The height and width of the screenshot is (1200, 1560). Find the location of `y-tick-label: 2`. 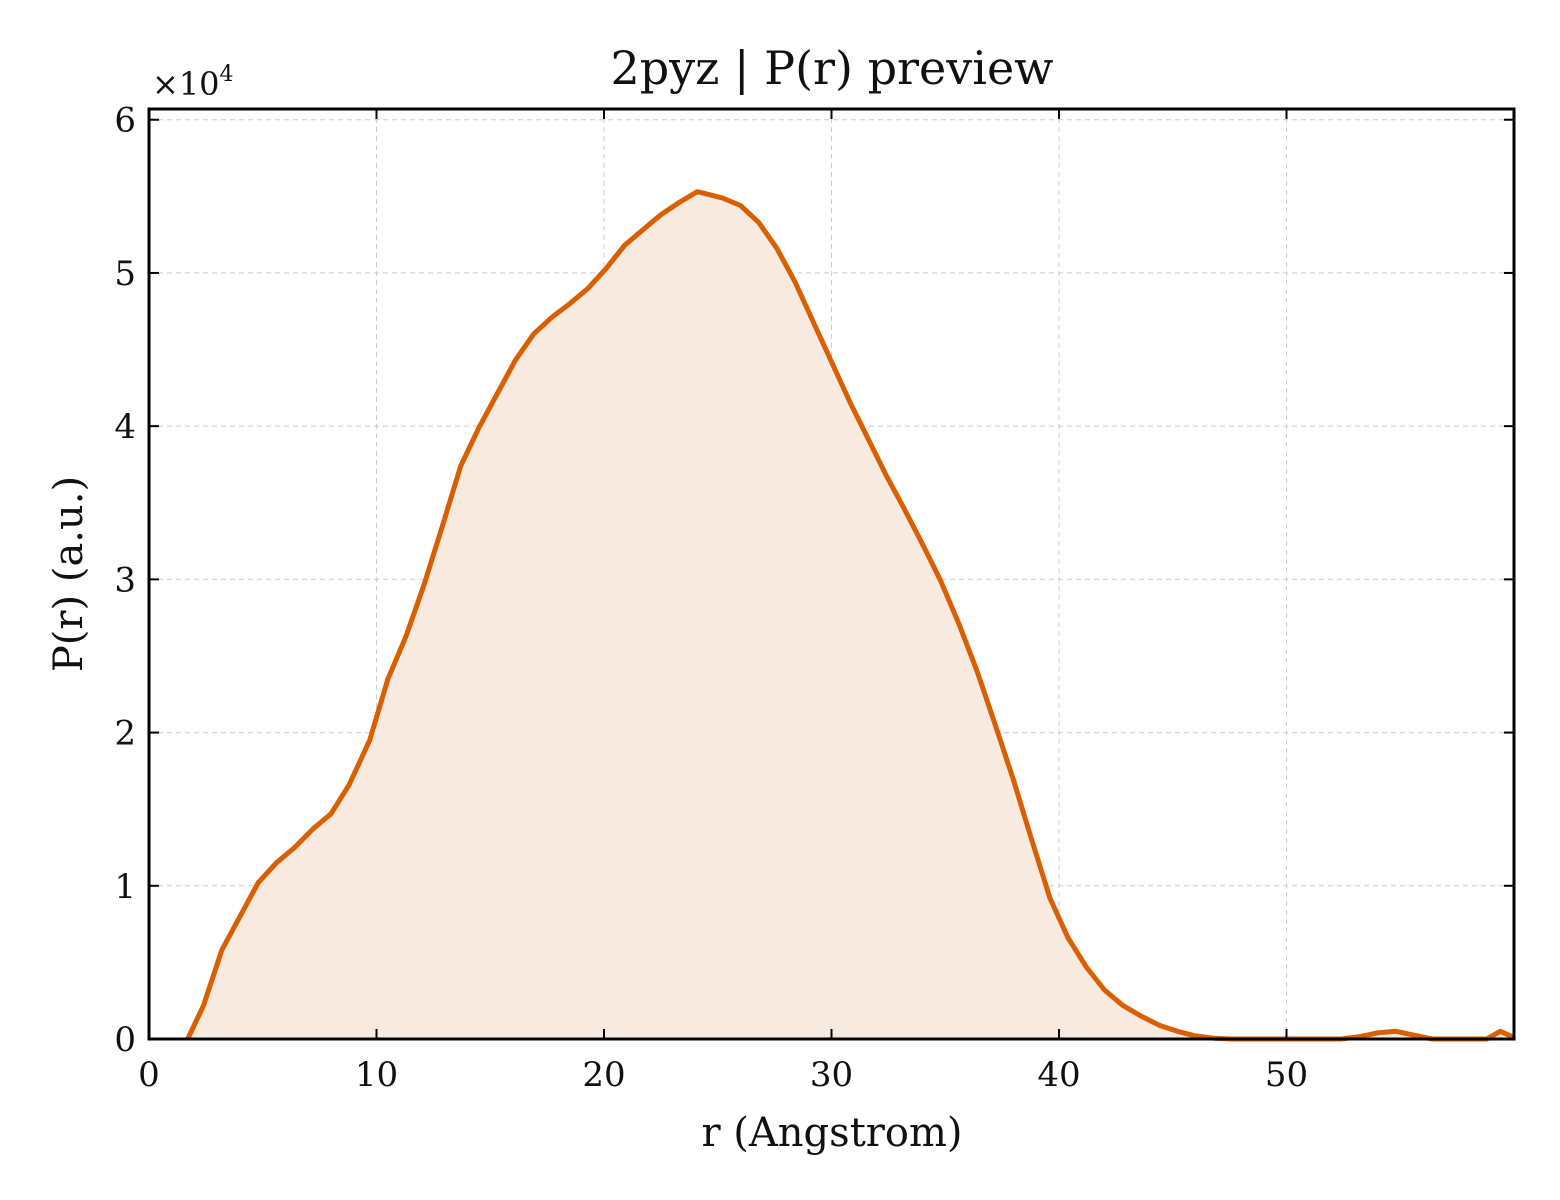

y-tick-label: 2 is located at coordinates (125, 734).